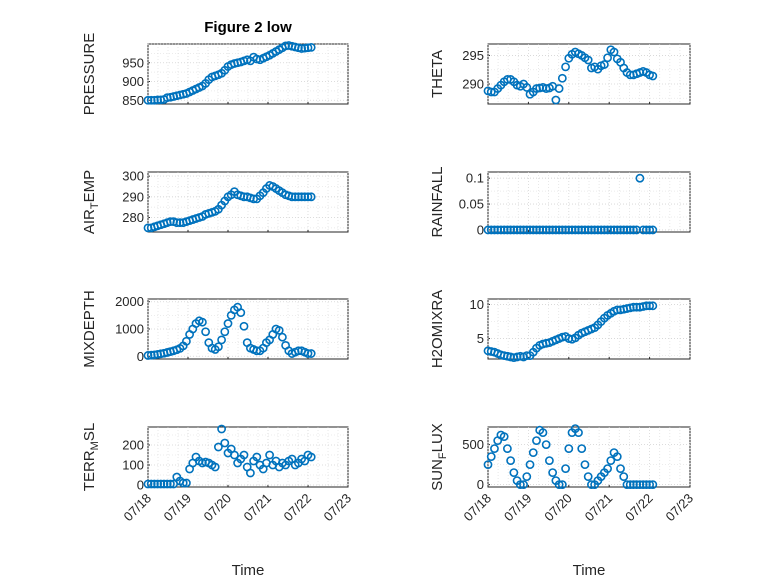 The image size is (778, 583). What do you see at coordinates (89, 74) in the screenshot?
I see `y-axis-label: PRESSURE` at bounding box center [89, 74].